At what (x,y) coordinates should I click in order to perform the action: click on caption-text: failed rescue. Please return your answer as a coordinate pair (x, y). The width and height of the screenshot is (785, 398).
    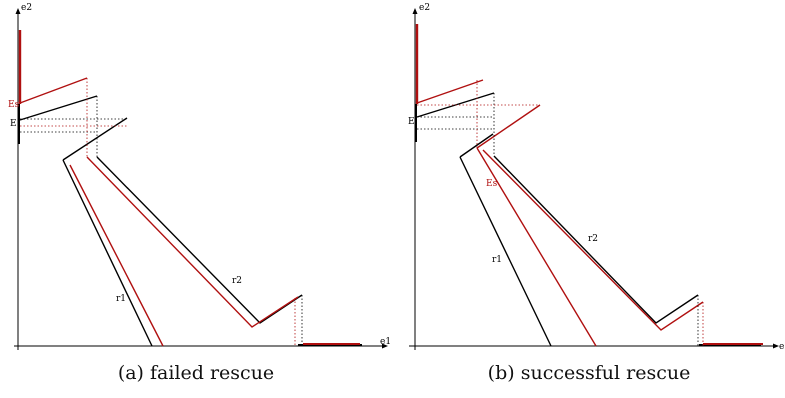
    Looking at the image, I should click on (212, 373).